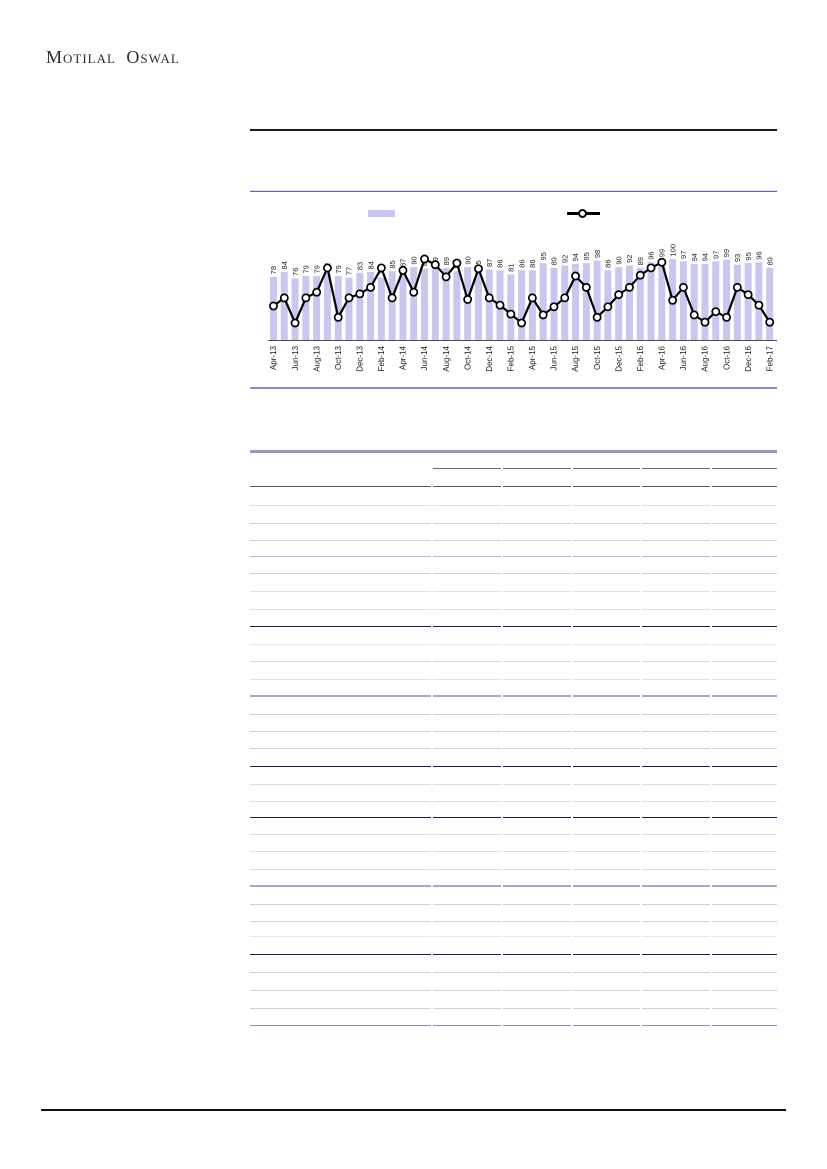 Image resolution: width=827 pixels, height=1169 pixels. I want to click on x-tick-label: Feb-15, so click(511, 358).